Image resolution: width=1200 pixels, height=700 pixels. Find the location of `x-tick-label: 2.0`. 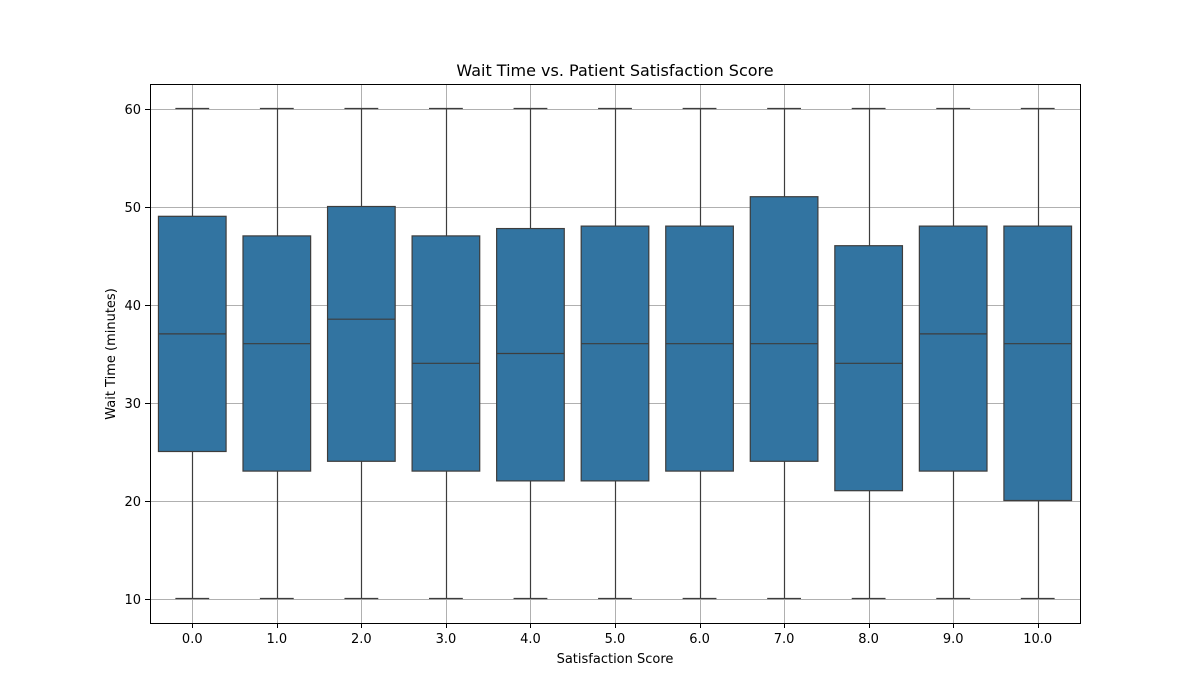

x-tick-label: 2.0 is located at coordinates (361, 639).